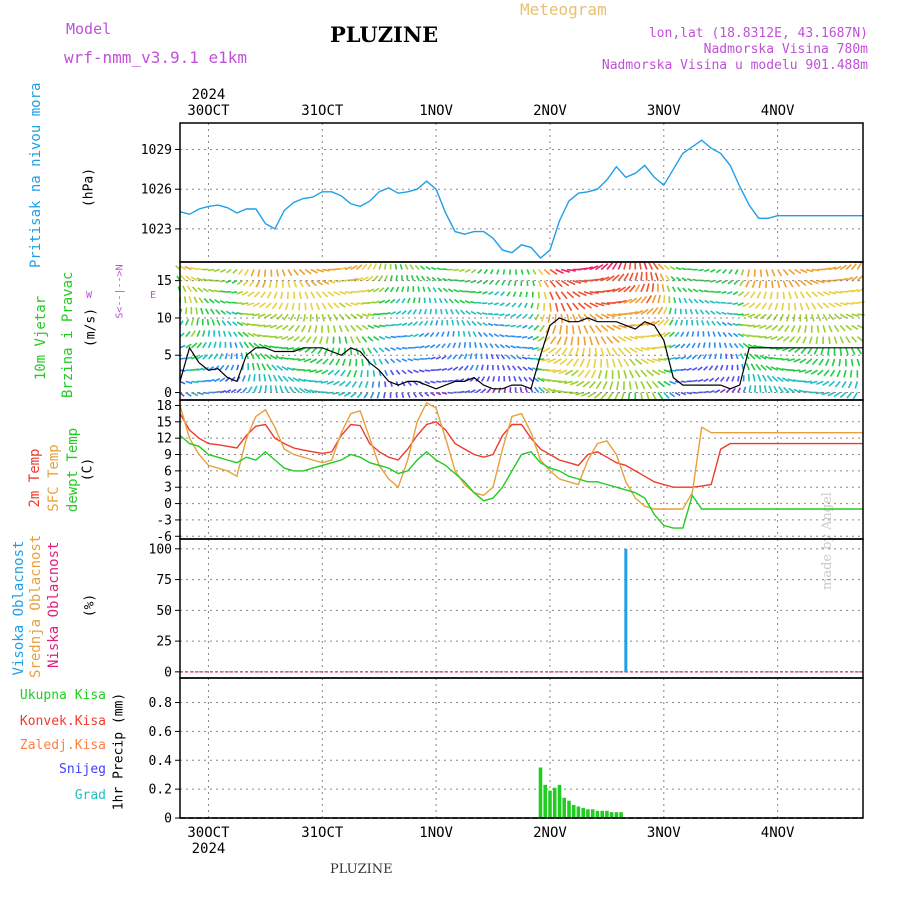 The width and height of the screenshot is (900, 900). Describe the element at coordinates (168, 471) in the screenshot. I see `y-tick-label: 6` at that location.